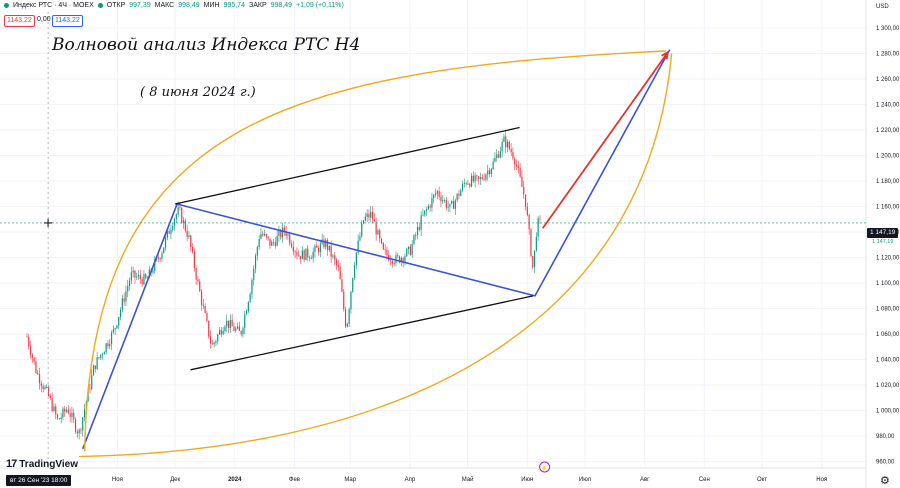 Image resolution: width=900 pixels, height=488 pixels. What do you see at coordinates (53, 5) in the screenshot?
I see `symbol-title: Индекс РТС · 4Ч · MOEX` at bounding box center [53, 5].